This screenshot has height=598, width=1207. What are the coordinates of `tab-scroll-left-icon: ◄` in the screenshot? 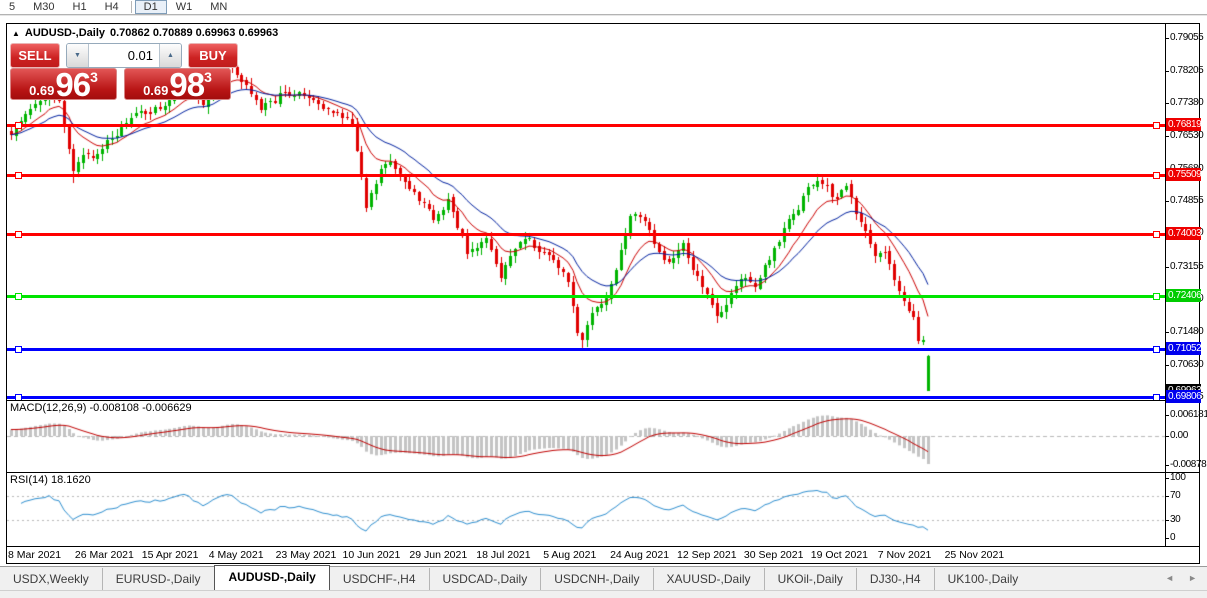 It's located at (1170, 578).